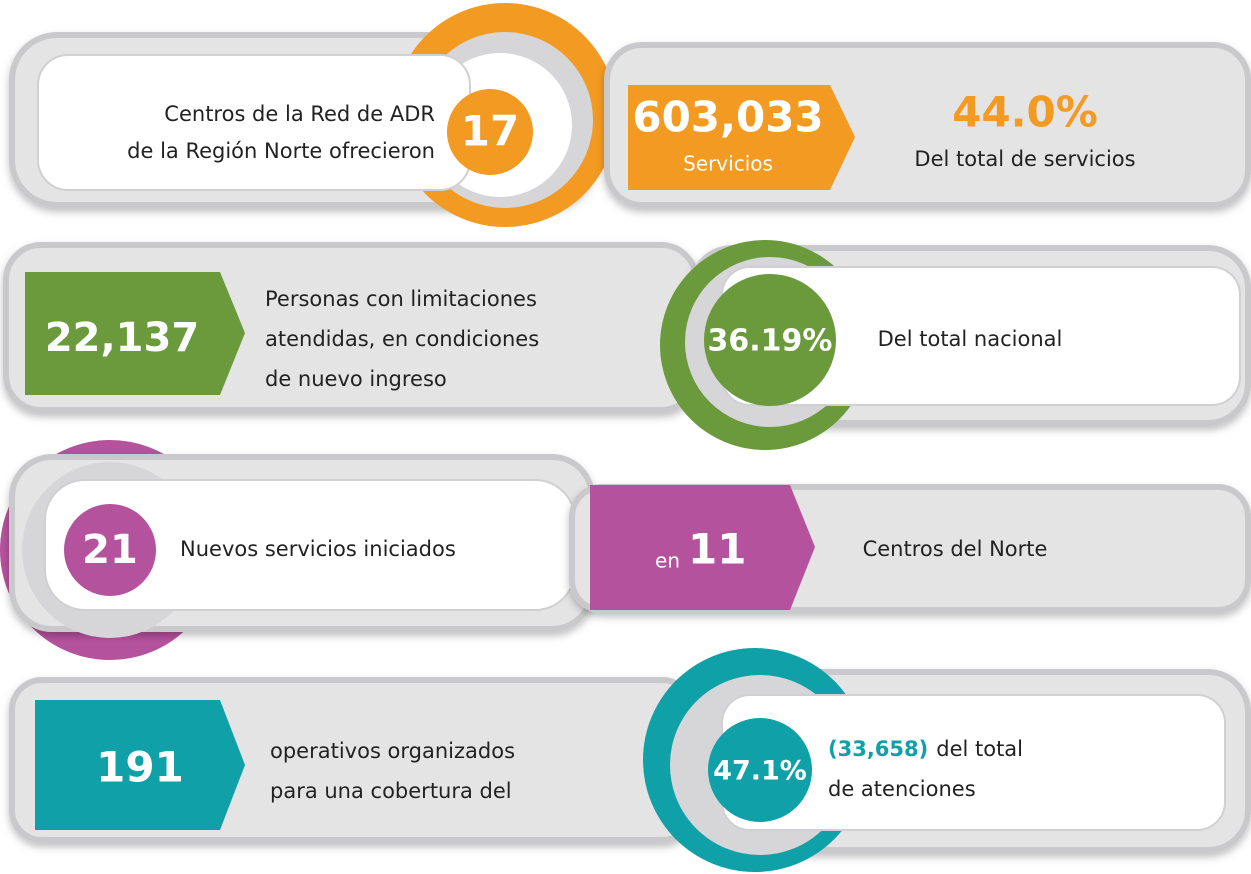 This screenshot has height=874, width=1251. I want to click on number: 22,137, so click(122, 338).